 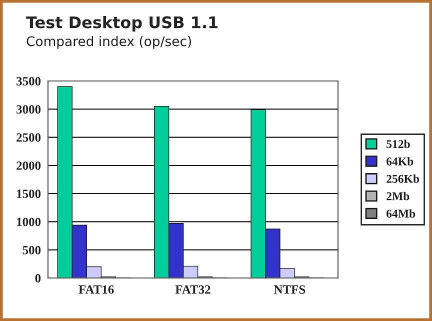 I want to click on y-tick-label: 1000, so click(x=29, y=222).